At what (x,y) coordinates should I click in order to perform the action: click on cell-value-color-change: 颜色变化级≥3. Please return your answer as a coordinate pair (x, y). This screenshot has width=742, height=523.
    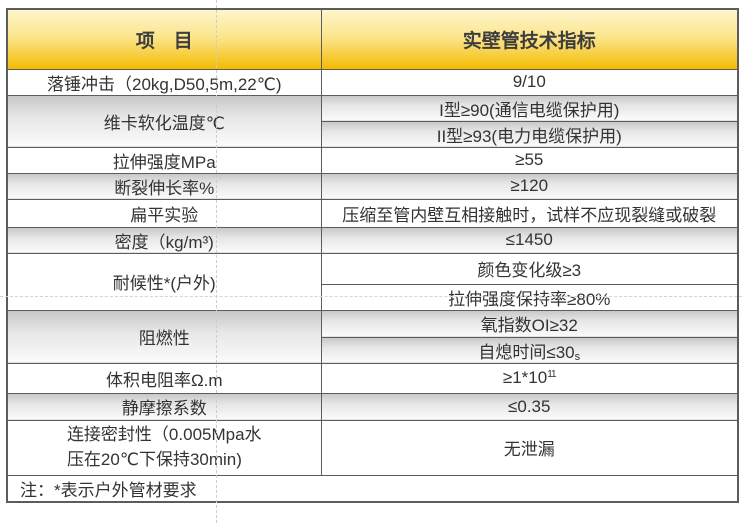
    Looking at the image, I should click on (529, 268).